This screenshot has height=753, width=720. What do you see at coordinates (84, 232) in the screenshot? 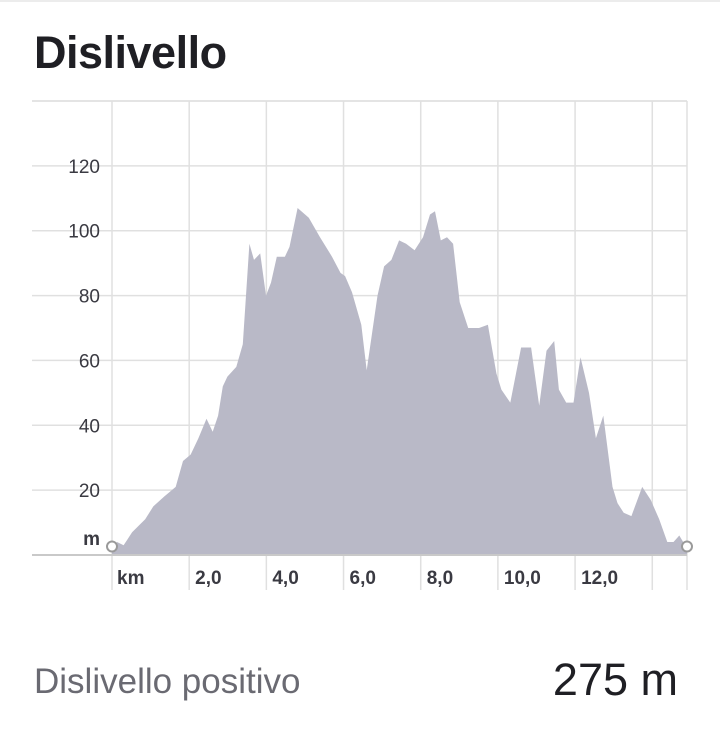
I see `y-tick-label: 100` at bounding box center [84, 232].